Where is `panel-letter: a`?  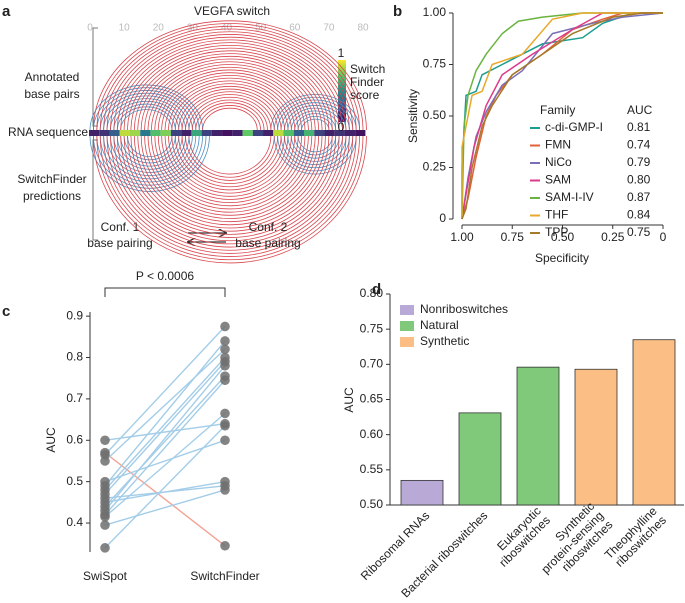
panel-letter: a is located at coordinates (6, 11).